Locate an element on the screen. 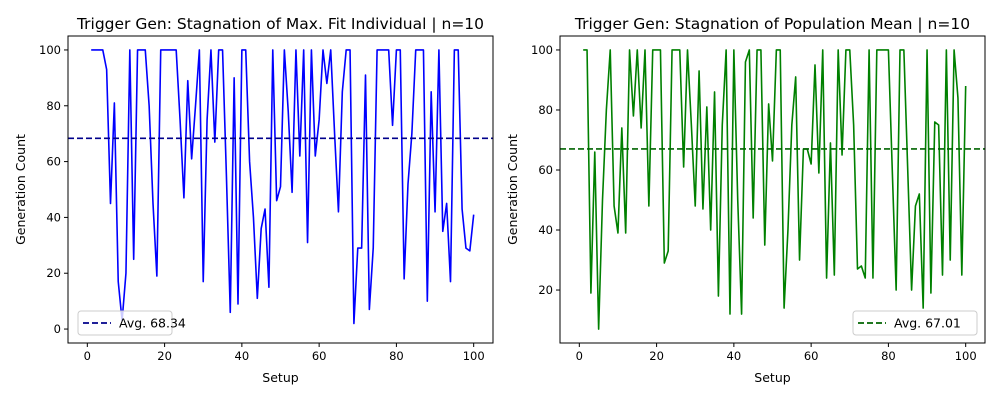 This screenshot has height=400, width=1000. chart-left-xlabel: Setup is located at coordinates (280, 377).